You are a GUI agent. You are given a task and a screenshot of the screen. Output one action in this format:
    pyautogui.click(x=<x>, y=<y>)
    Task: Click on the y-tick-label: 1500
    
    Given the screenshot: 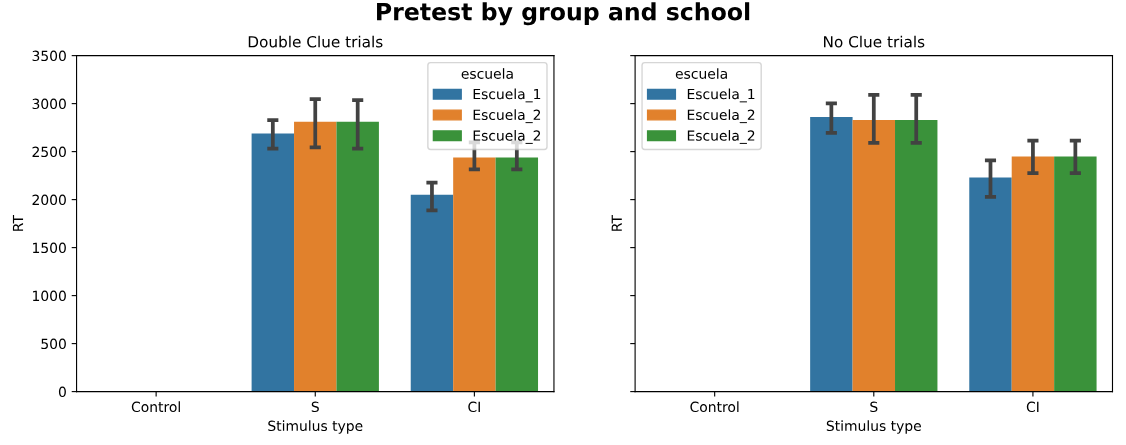 What is the action you would take?
    pyautogui.click(x=49, y=248)
    